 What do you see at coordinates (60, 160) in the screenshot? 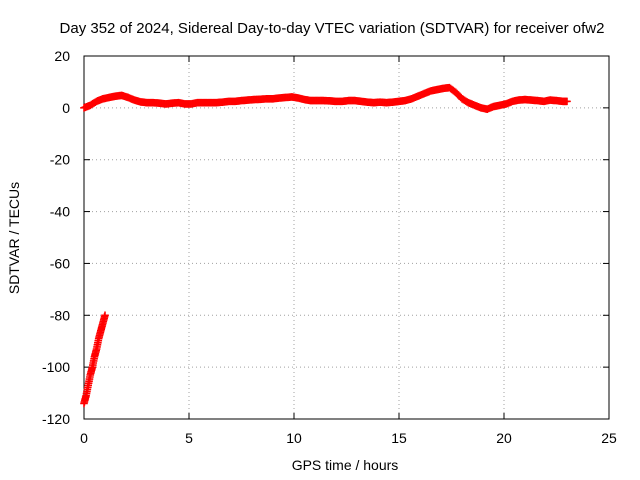
I see `y-tick-label: -20` at bounding box center [60, 160].